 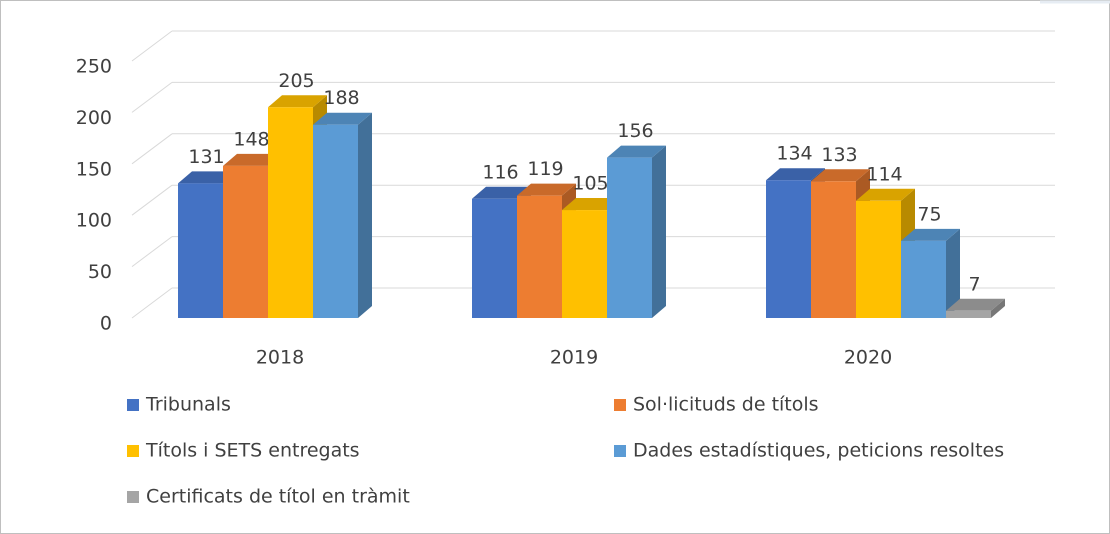 I want to click on legend-label: Títols i SETS entregats, so click(x=252, y=451).